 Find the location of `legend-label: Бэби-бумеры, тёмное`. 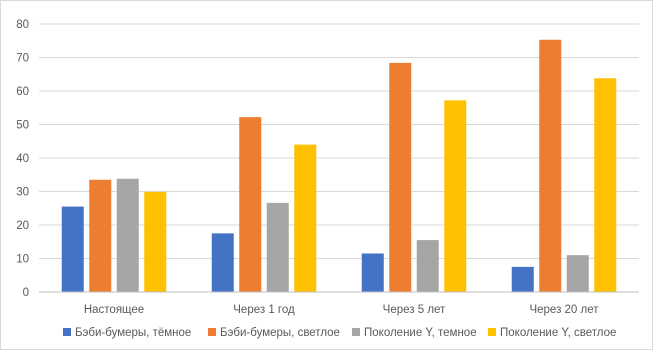

legend-label: Бэби-бумеры, тёмное is located at coordinates (133, 333).